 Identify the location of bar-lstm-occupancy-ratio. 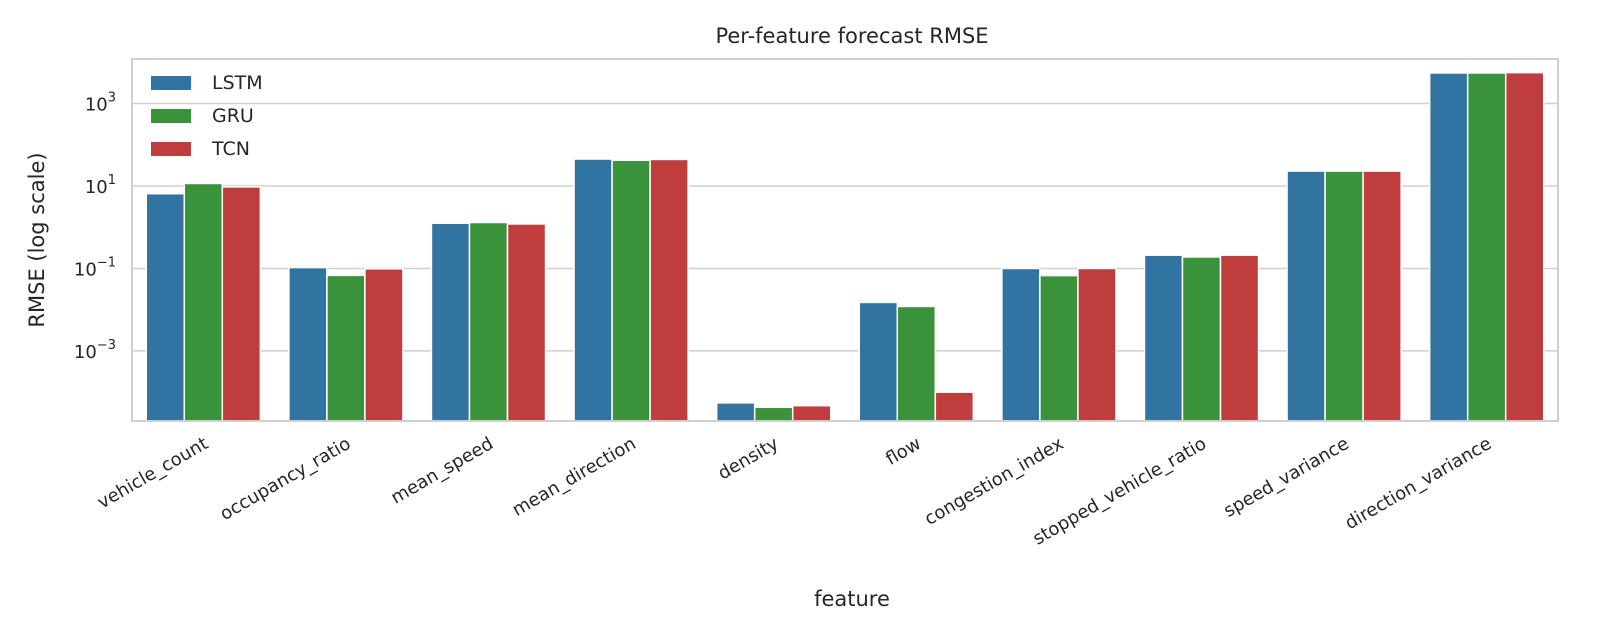
(308, 344).